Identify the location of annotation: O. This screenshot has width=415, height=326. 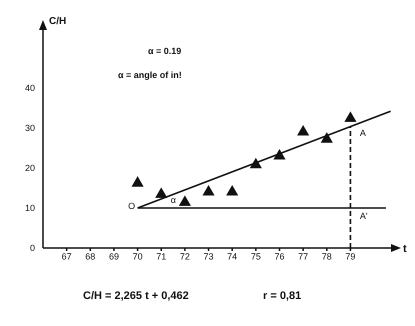
(132, 206).